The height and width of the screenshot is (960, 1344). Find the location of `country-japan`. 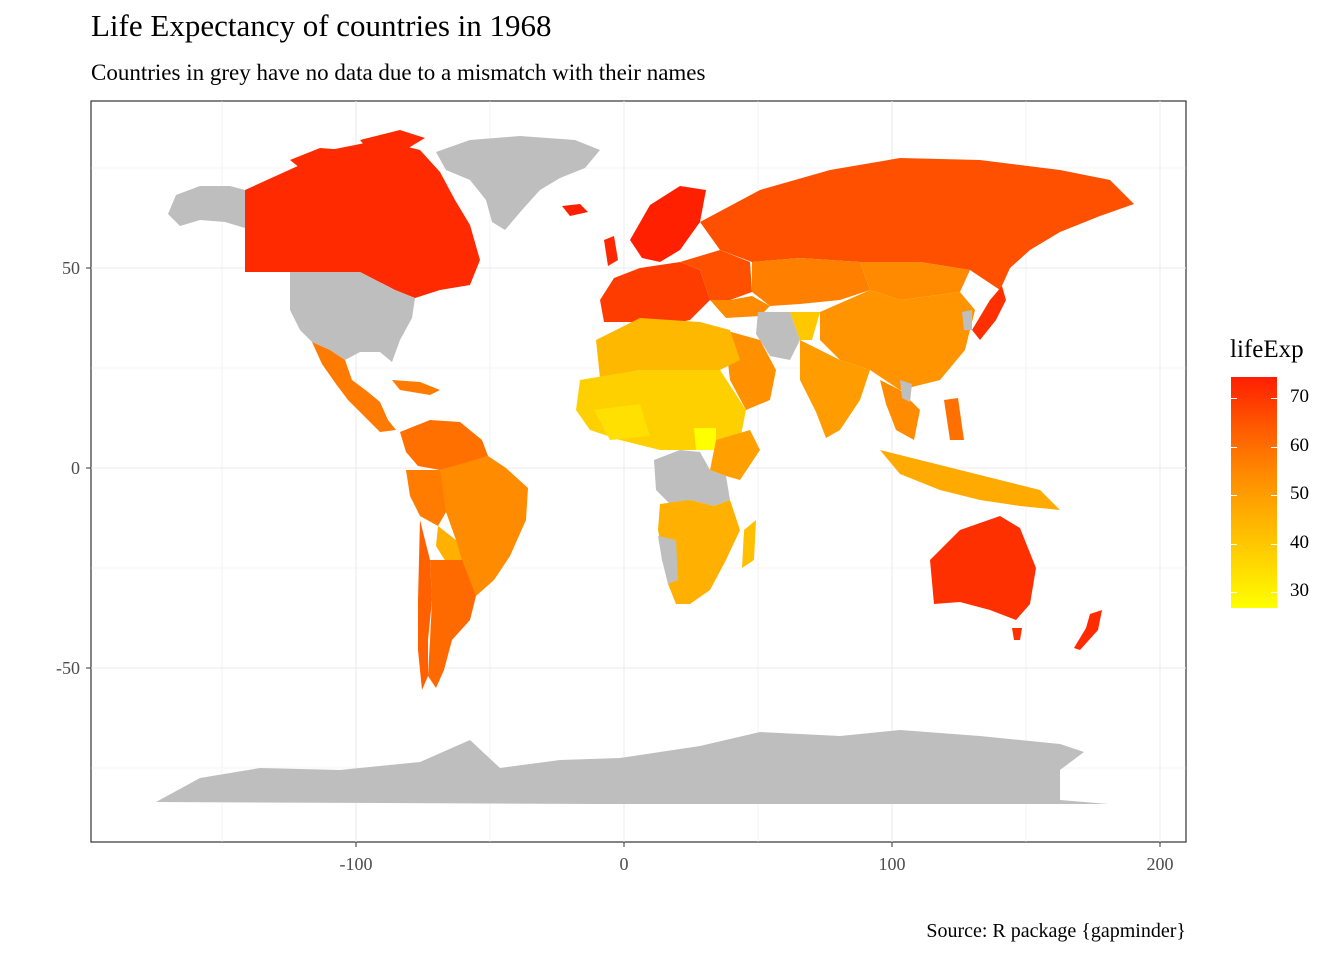

country-japan is located at coordinates (989, 313).